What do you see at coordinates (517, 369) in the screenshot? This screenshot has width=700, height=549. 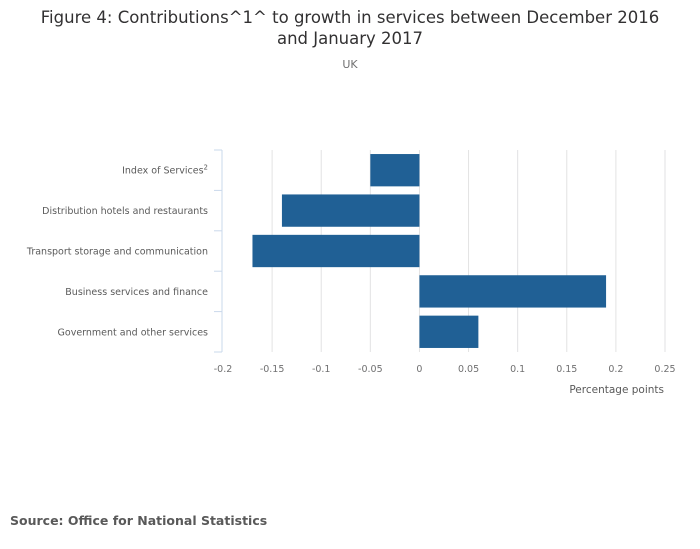 I see `x-tick-label: 0.1` at bounding box center [517, 369].